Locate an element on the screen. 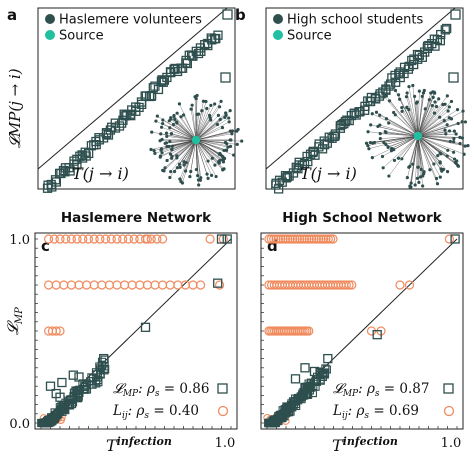 Image resolution: width=474 pixels, height=459 pixels. x-axis-label: Tinfection is located at coordinates (139, 445).